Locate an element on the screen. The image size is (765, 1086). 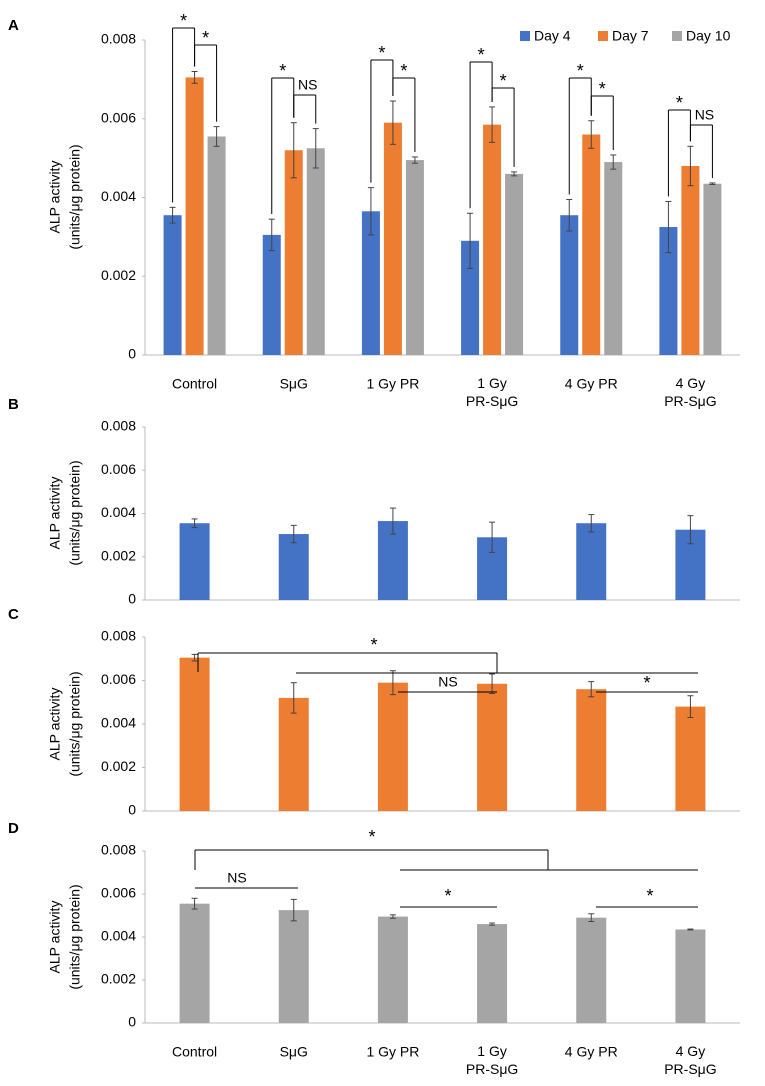
legend-label: Day 10 is located at coordinates (708, 36).